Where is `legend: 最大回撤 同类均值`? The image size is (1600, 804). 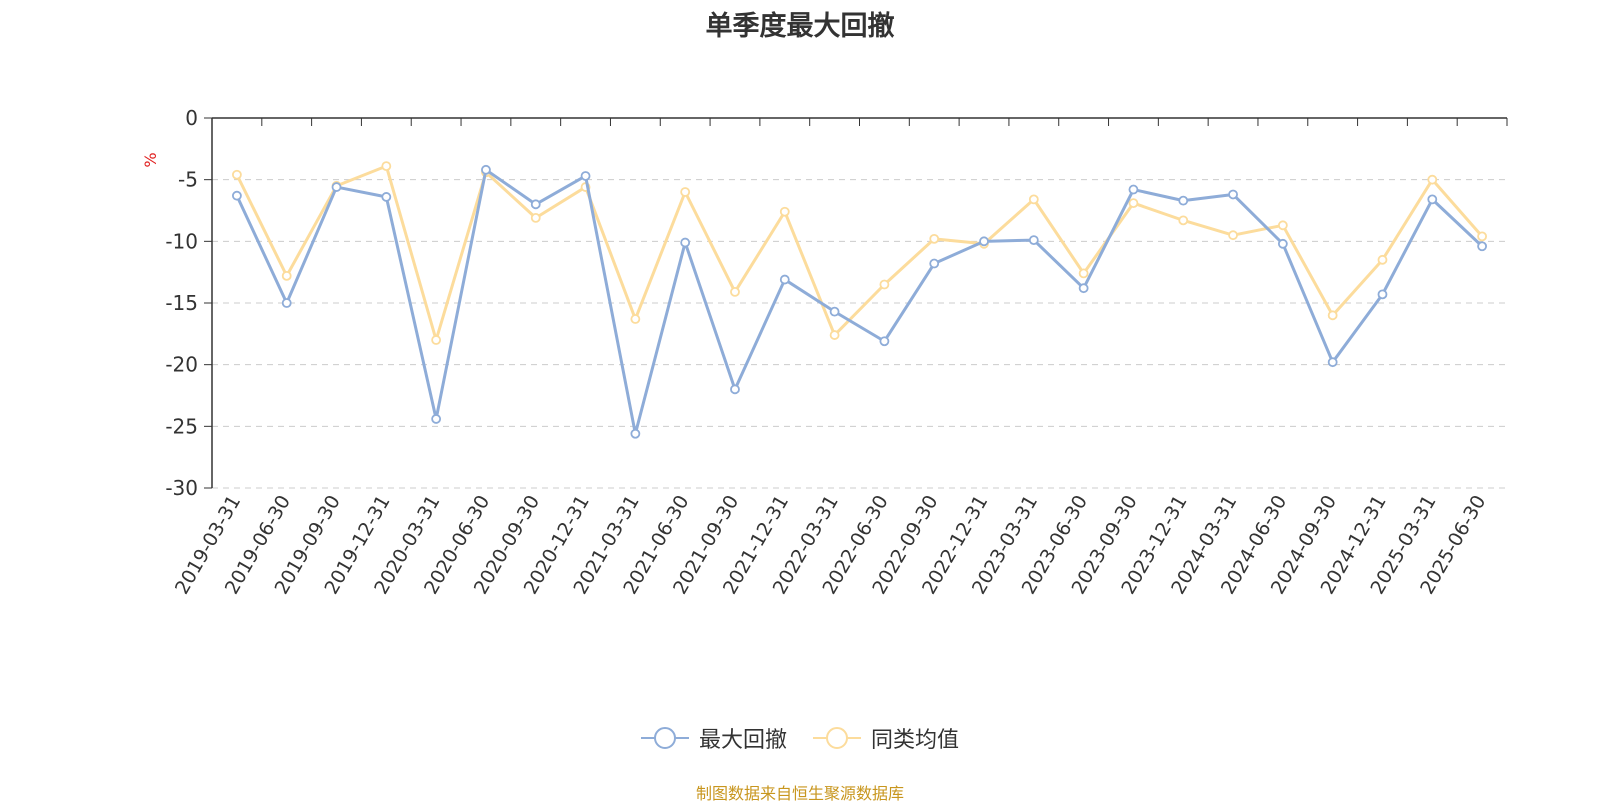 legend: 最大回撤 同类均值 is located at coordinates (800, 738).